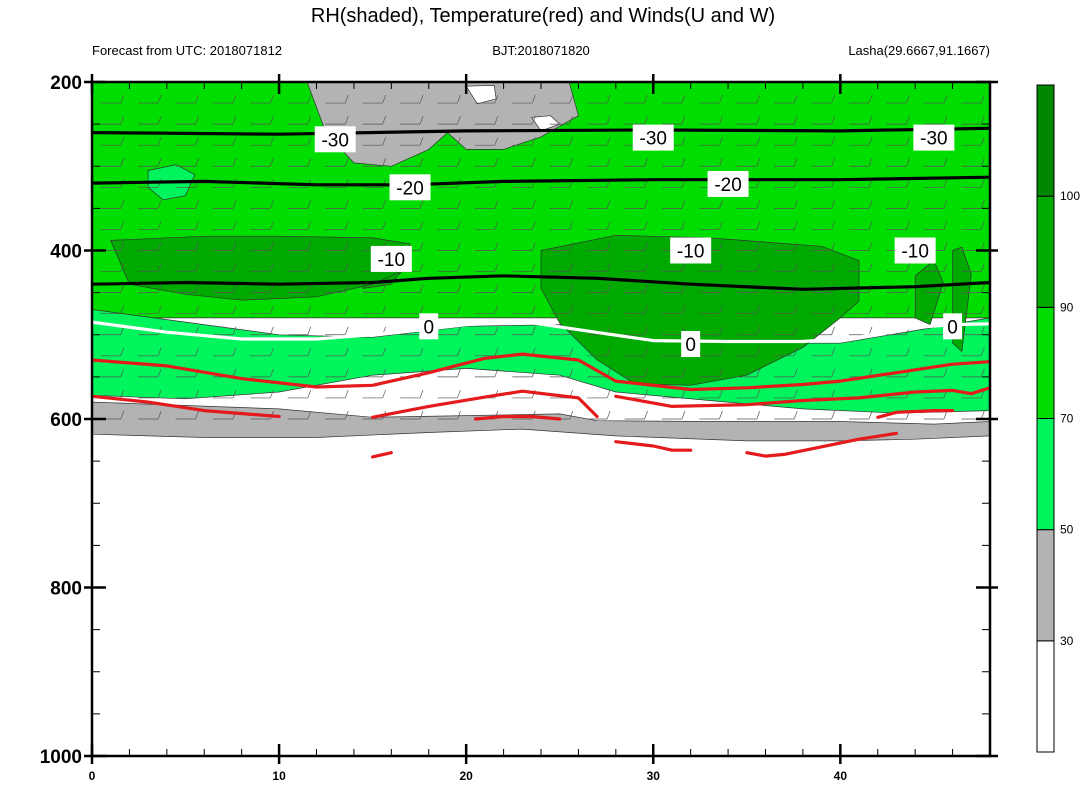 Image resolution: width=1087 pixels, height=806 pixels. I want to click on x-tick-label: 20, so click(466, 776).